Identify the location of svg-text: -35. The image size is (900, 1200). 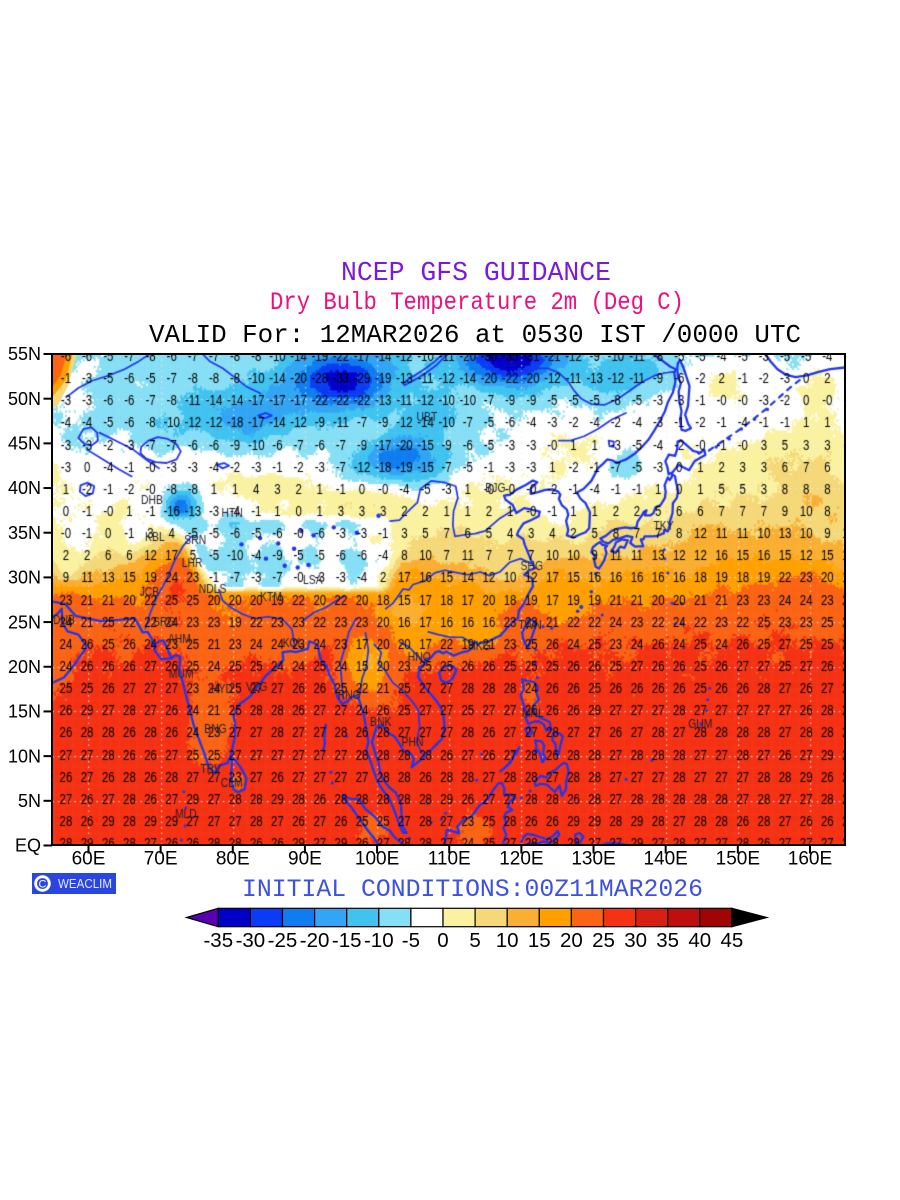
(218, 940).